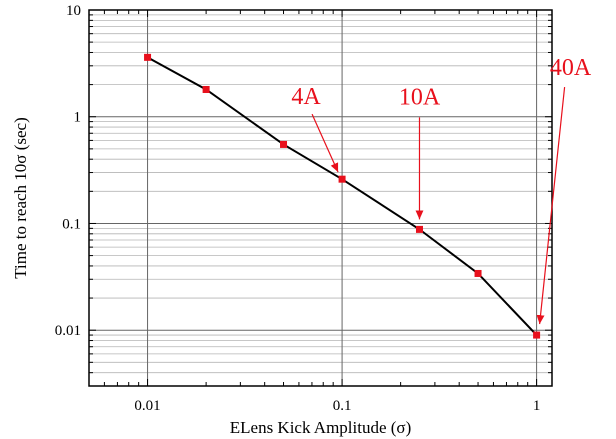  I want to click on annotation-label: 4A, so click(306, 97).